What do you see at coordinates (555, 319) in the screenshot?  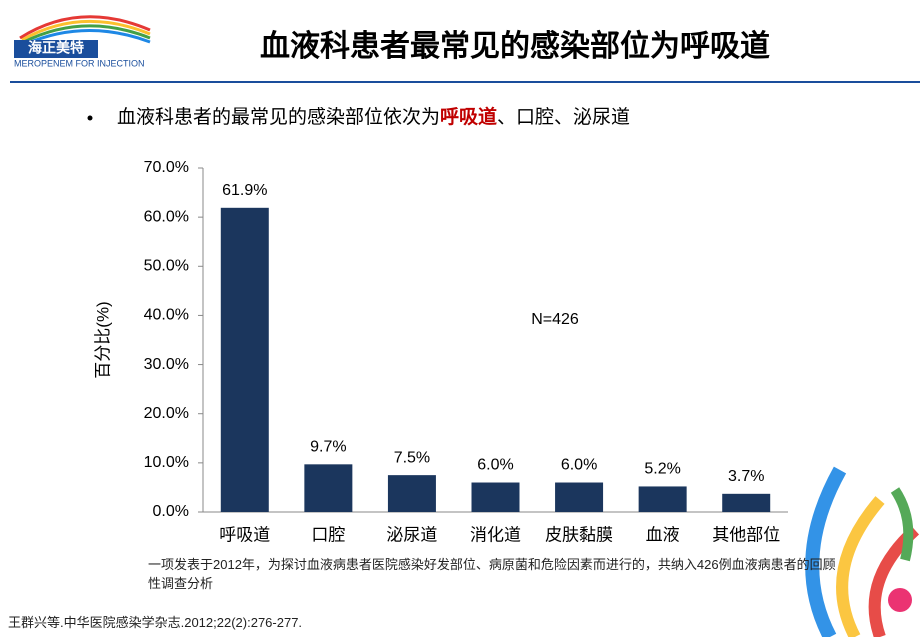 I see `annotation: N=426` at bounding box center [555, 319].